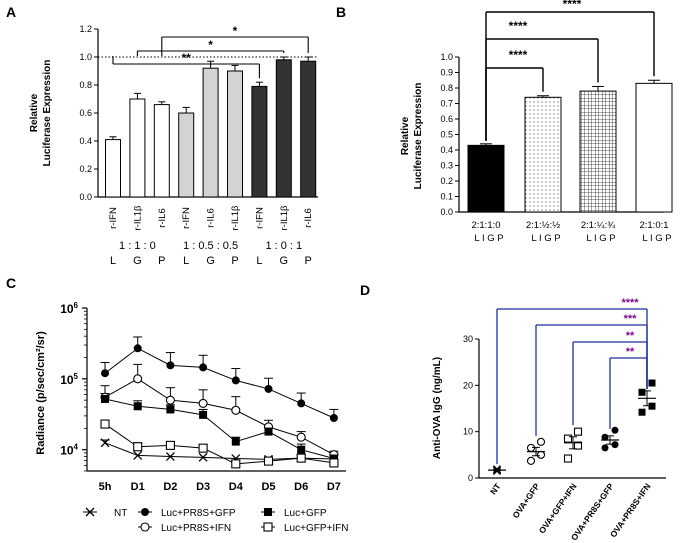  I want to click on d-xlabel-4: OVA+PR8S+IFN, so click(630, 510).